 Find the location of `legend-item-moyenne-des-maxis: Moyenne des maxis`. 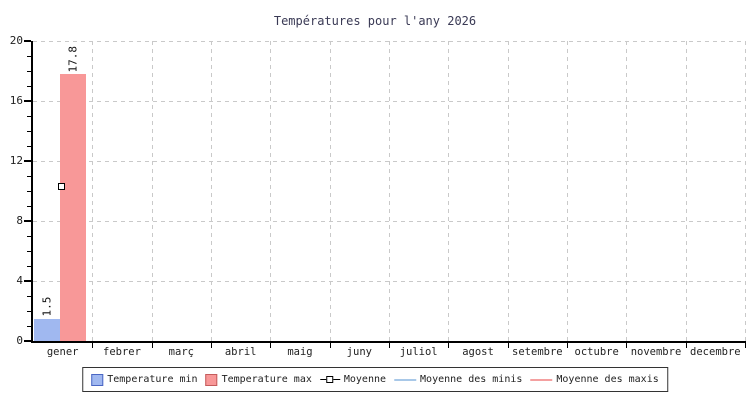

legend-item-moyenne-des-maxis: Moyenne des maxis is located at coordinates (594, 379).